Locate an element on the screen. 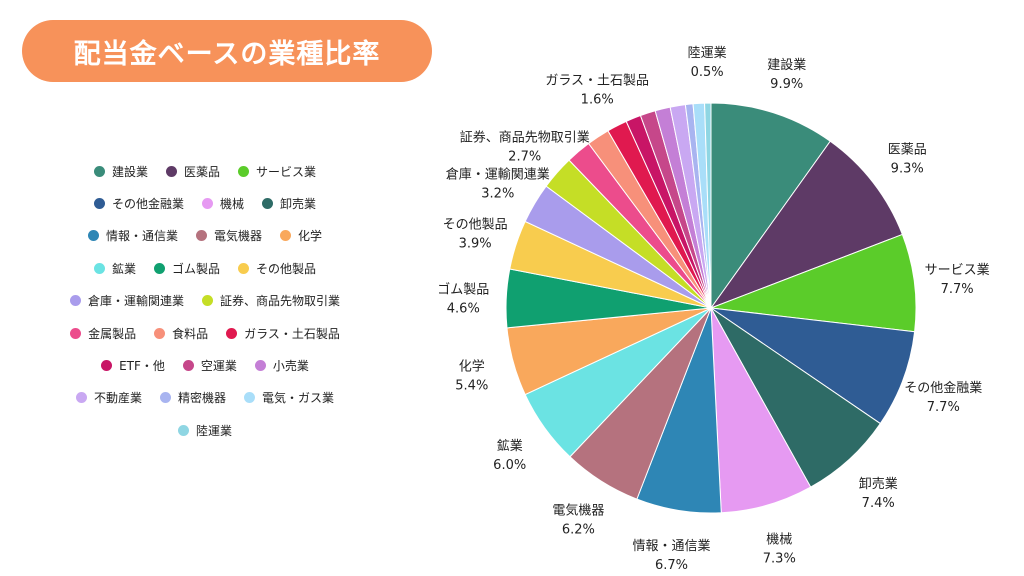 This screenshot has width=1024, height=576. slice-value-label: 9.9% is located at coordinates (786, 84).